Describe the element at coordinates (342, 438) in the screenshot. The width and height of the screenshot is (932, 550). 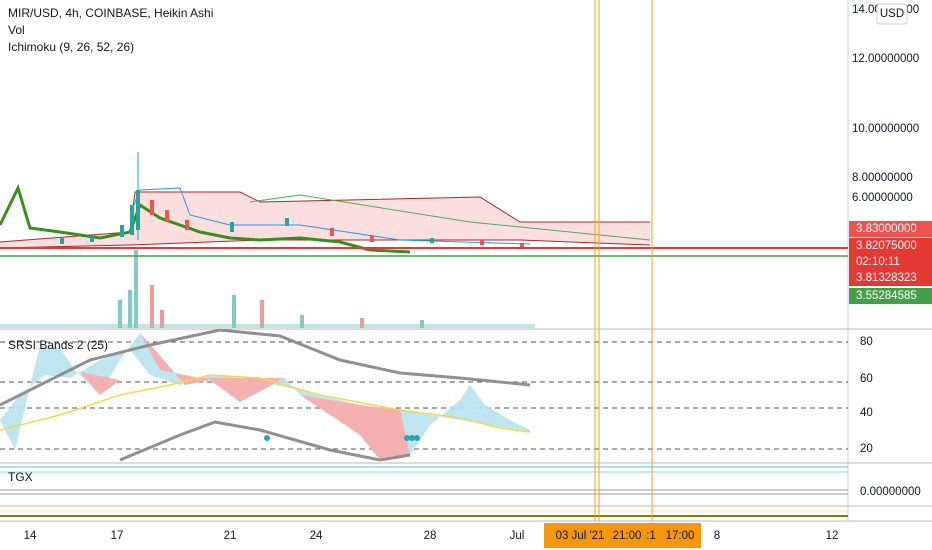
I see `srsi-signals` at that location.